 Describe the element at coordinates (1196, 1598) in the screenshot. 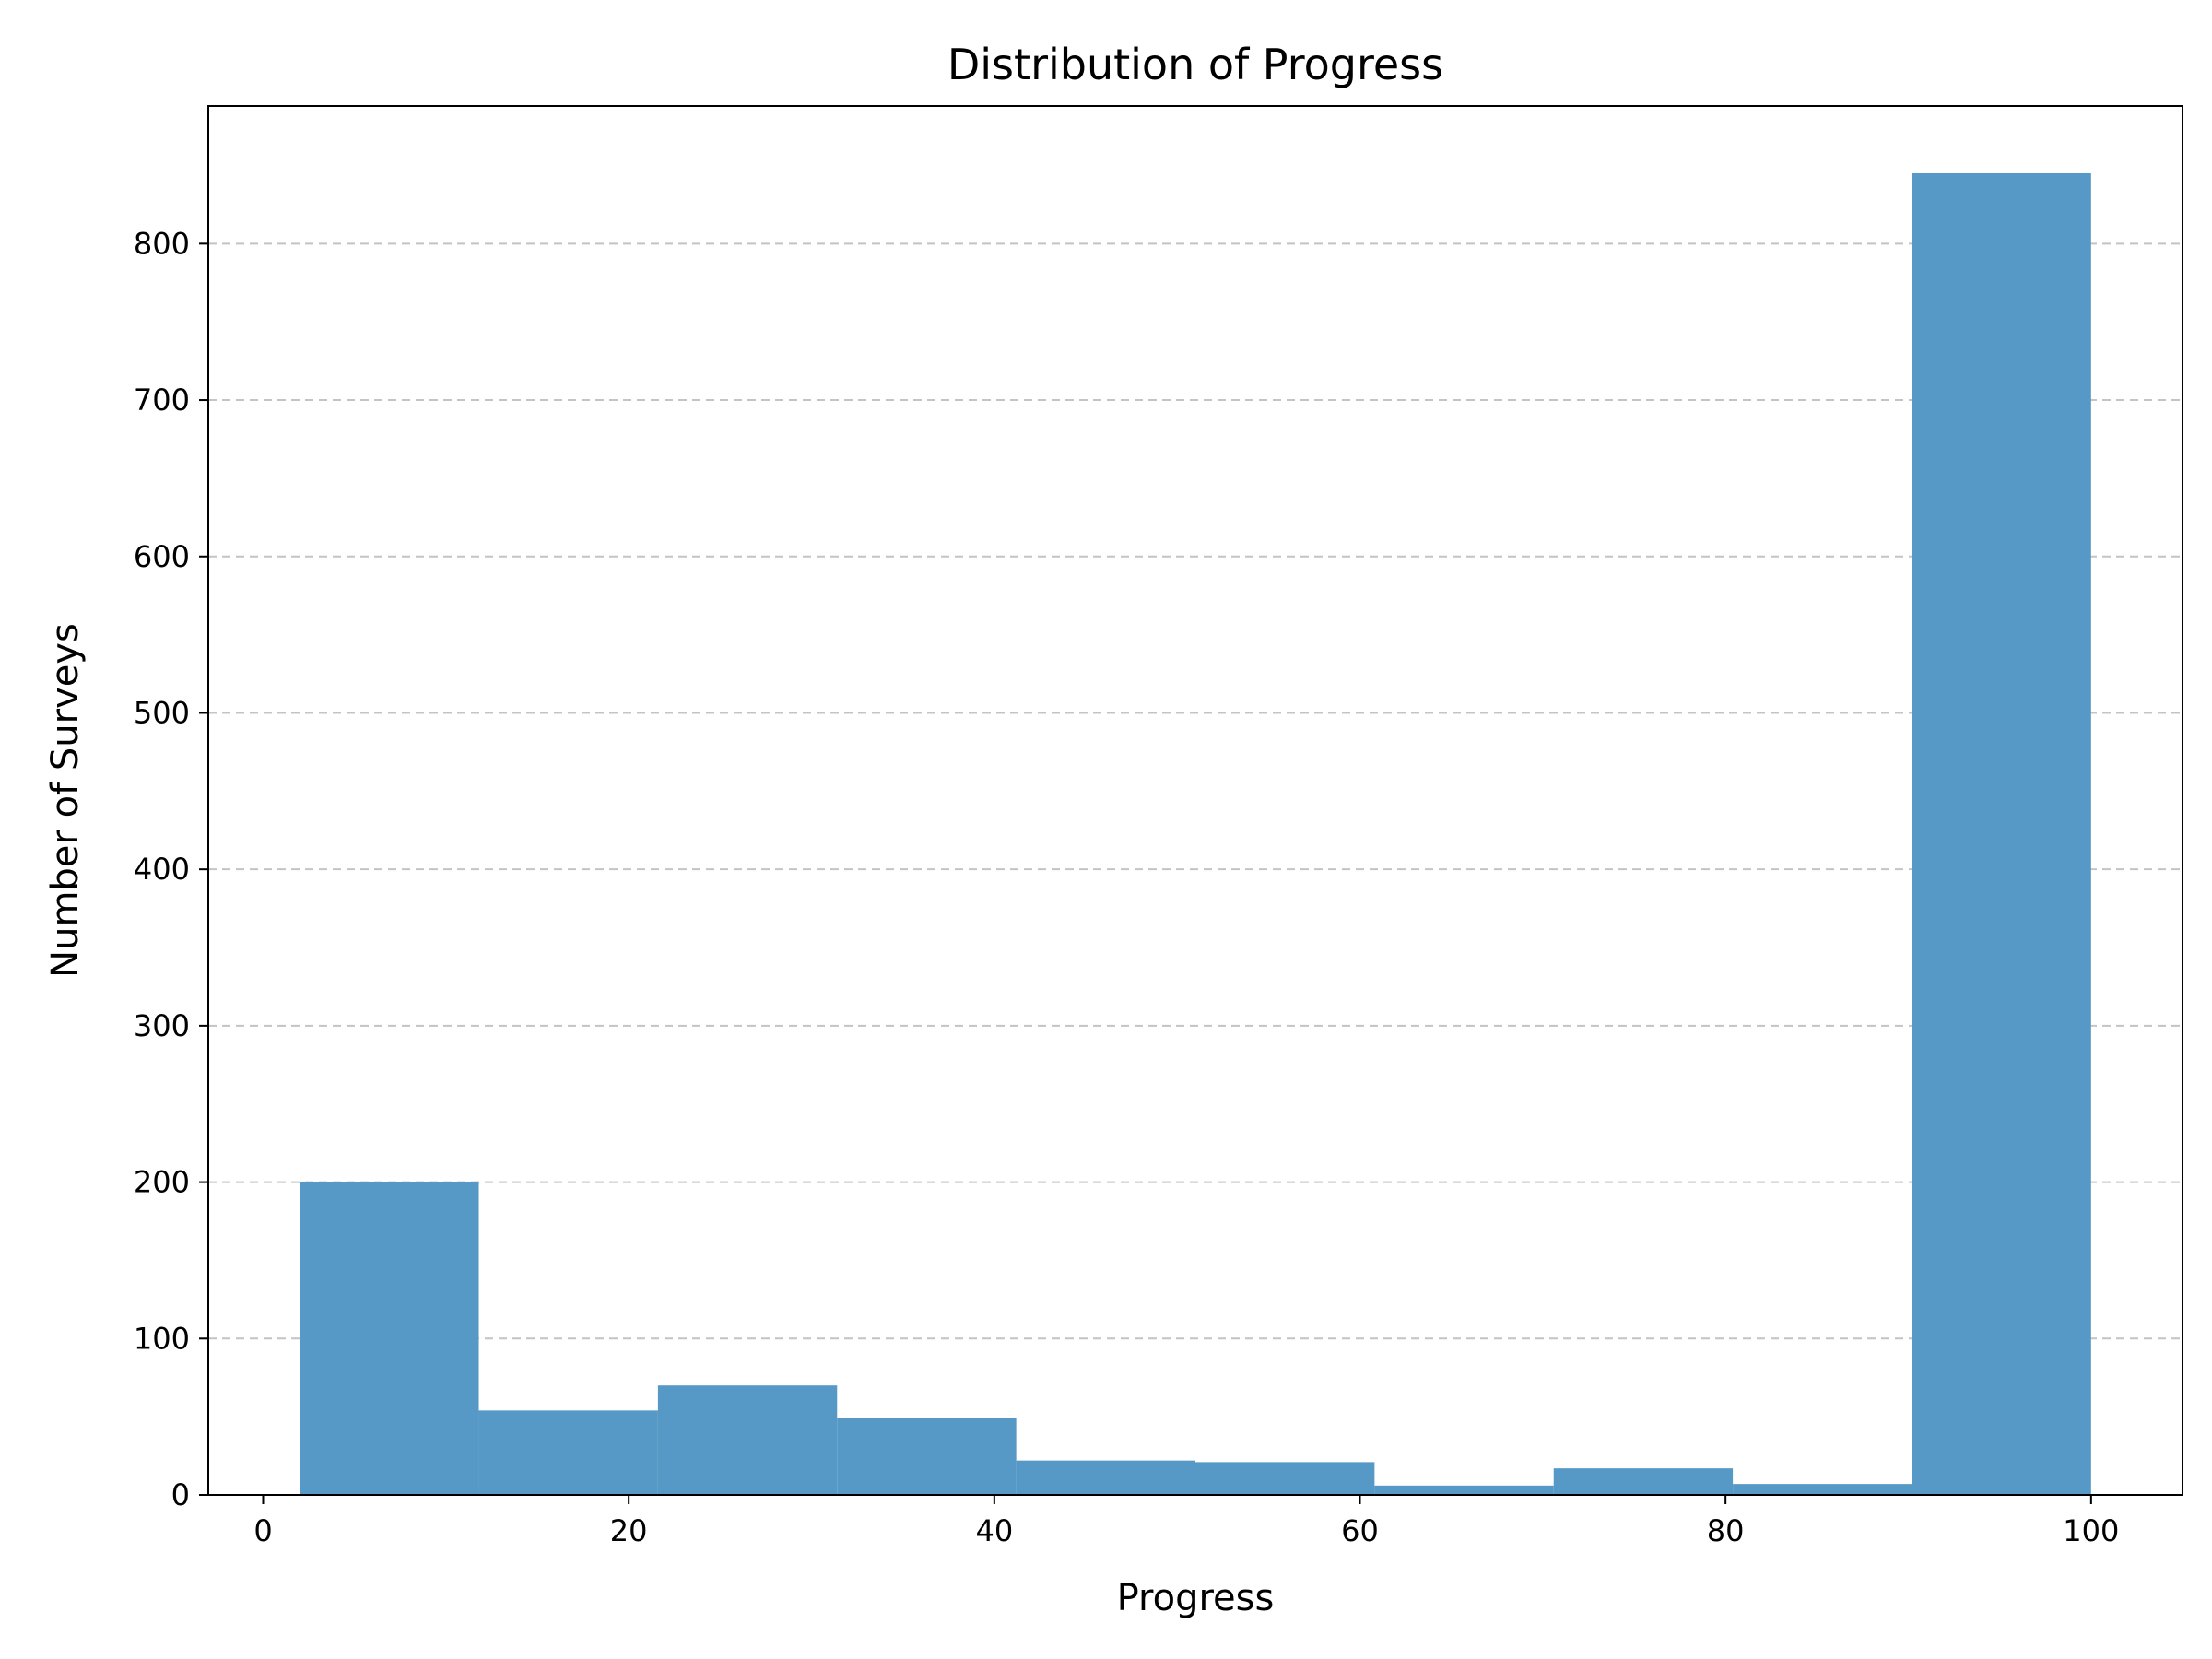

I see `x-axis-label: Progress` at that location.